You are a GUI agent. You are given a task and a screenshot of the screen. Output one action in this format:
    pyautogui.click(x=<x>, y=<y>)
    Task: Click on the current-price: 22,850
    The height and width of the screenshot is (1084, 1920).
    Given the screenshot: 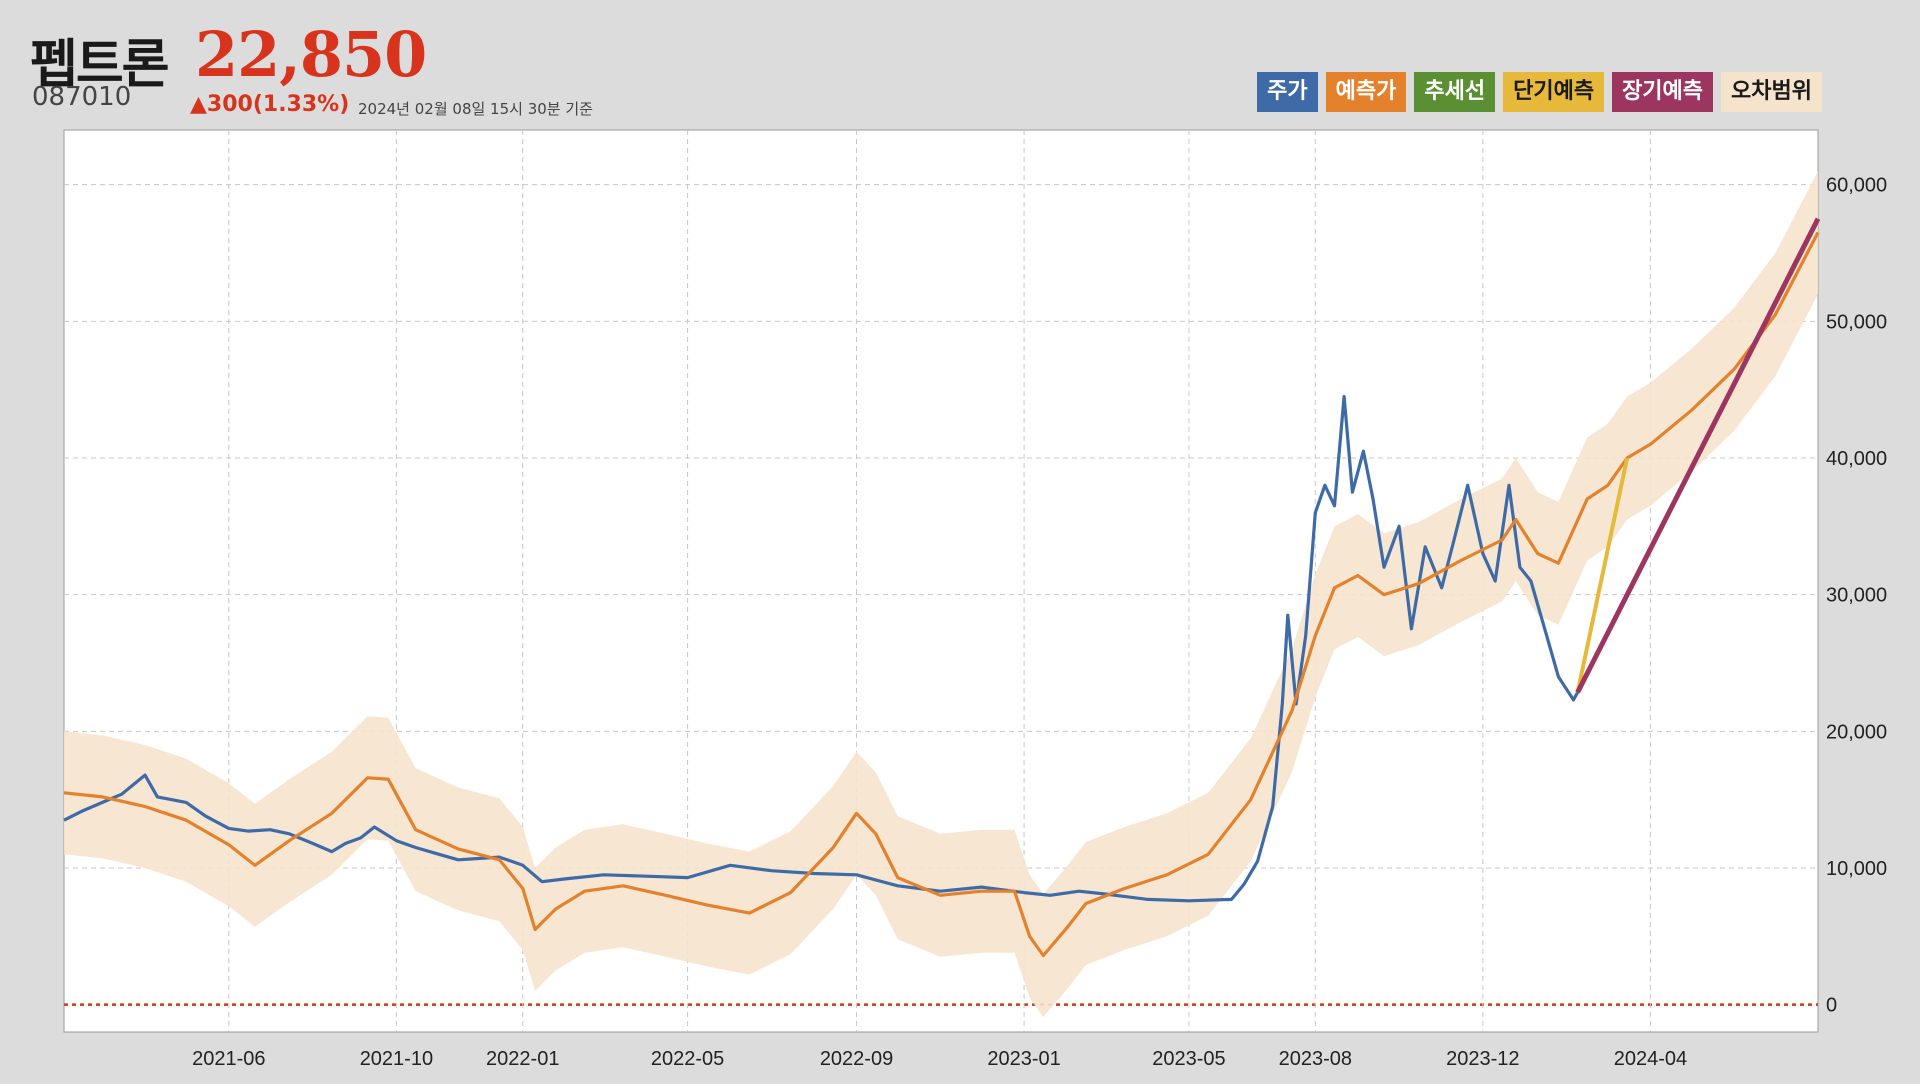 What is the action you would take?
    pyautogui.click(x=311, y=54)
    